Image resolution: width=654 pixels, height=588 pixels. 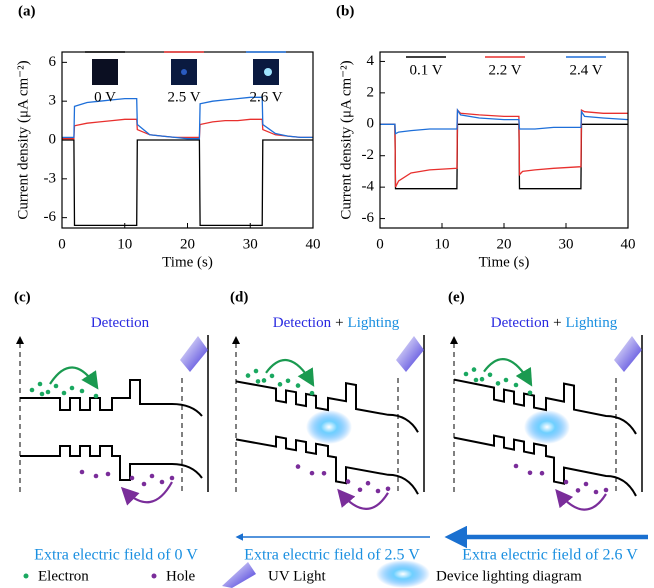 I want to click on legend-label: 0.1 V, so click(x=425, y=70).